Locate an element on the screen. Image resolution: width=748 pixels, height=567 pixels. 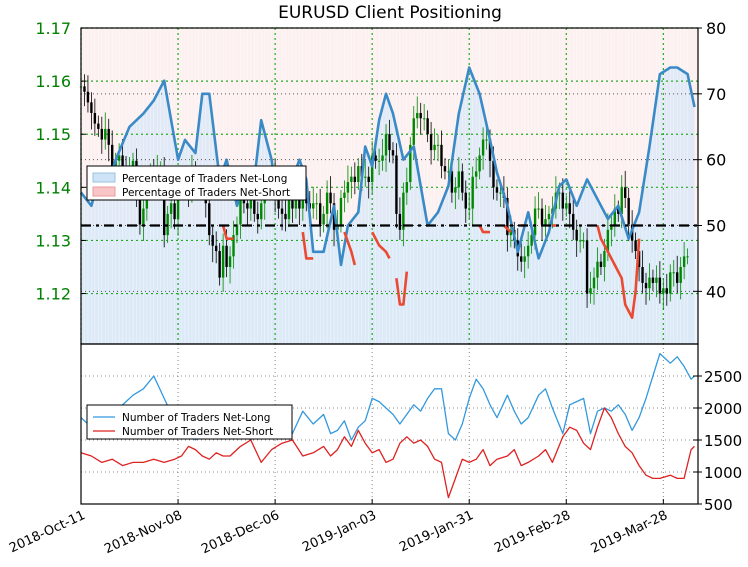
chart-title: EURUSD Client Positioning is located at coordinates (390, 13).